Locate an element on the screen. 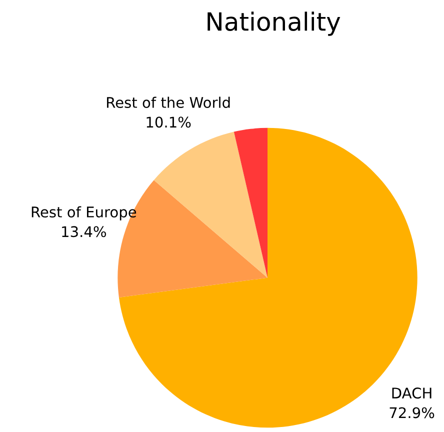 Image resolution: width=444 pixels, height=432 pixels. data-label: 10.1% is located at coordinates (168, 122).